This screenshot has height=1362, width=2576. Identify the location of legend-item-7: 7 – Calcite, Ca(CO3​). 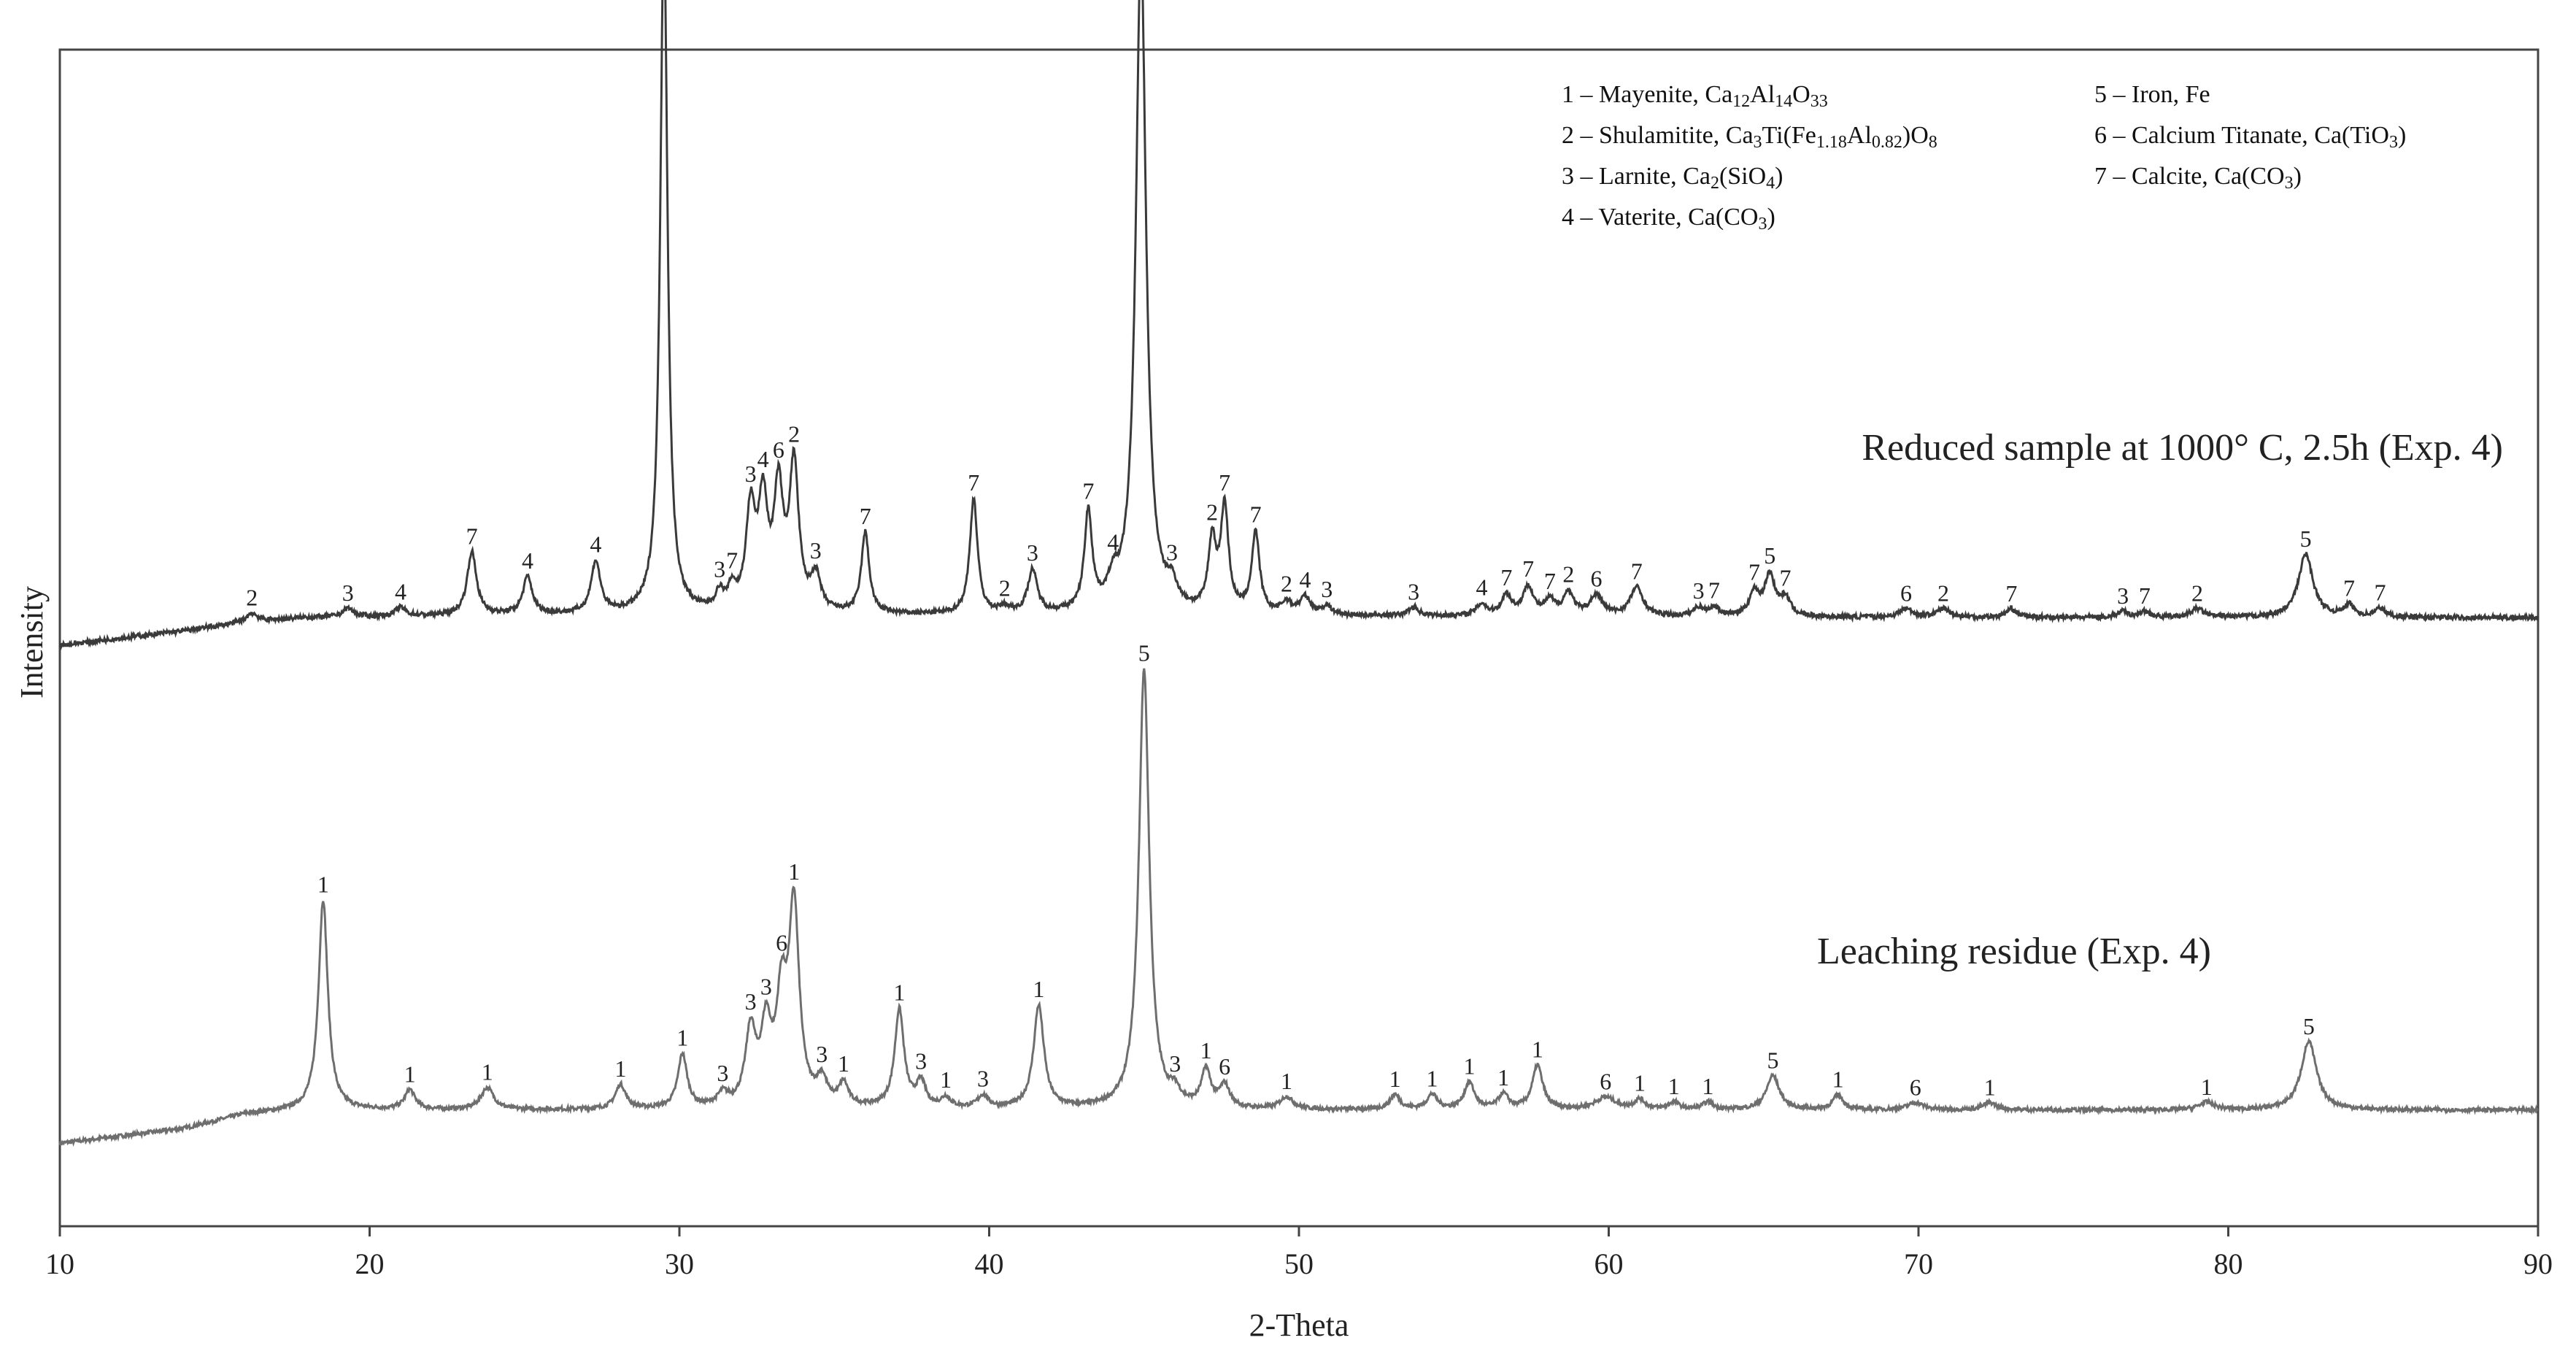
(2198, 178).